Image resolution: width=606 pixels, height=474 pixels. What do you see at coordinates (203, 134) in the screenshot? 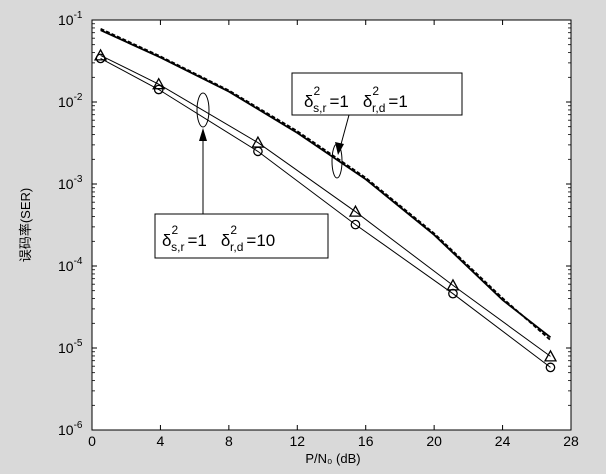
I see `arrowhead-bottom` at bounding box center [203, 134].